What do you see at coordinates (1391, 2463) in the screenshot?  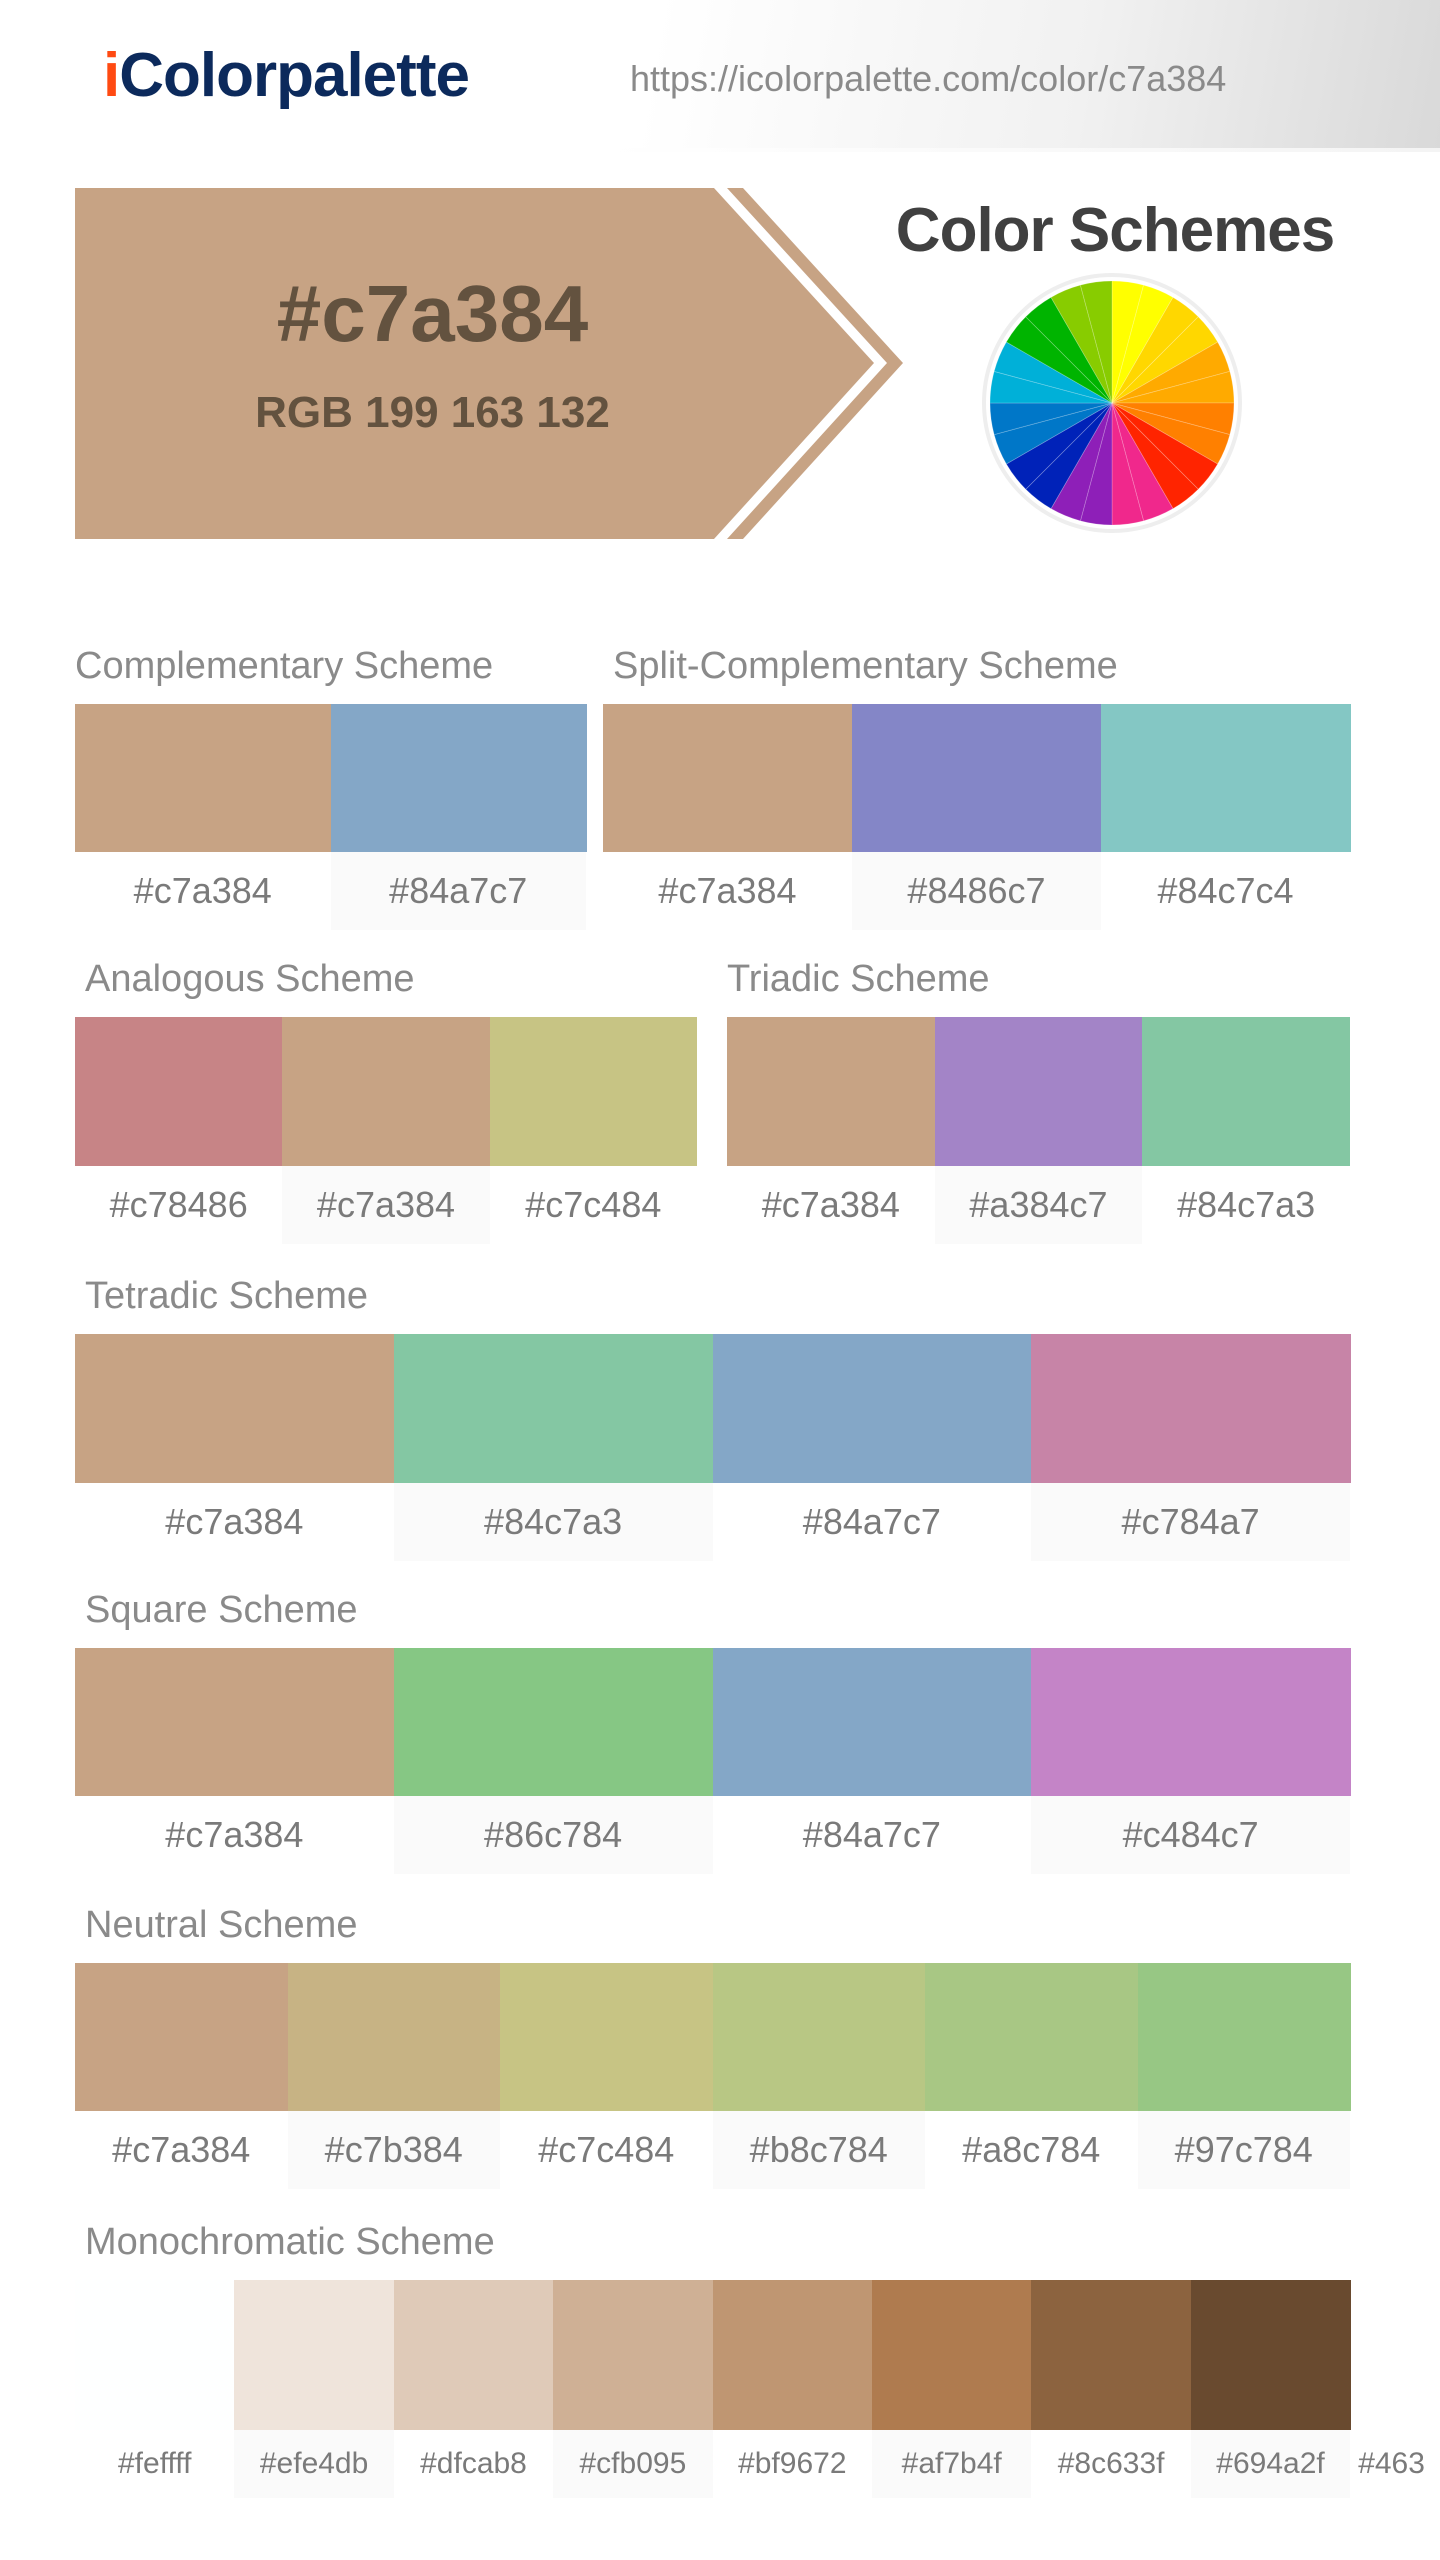 I see `color-hex-label: #463` at bounding box center [1391, 2463].